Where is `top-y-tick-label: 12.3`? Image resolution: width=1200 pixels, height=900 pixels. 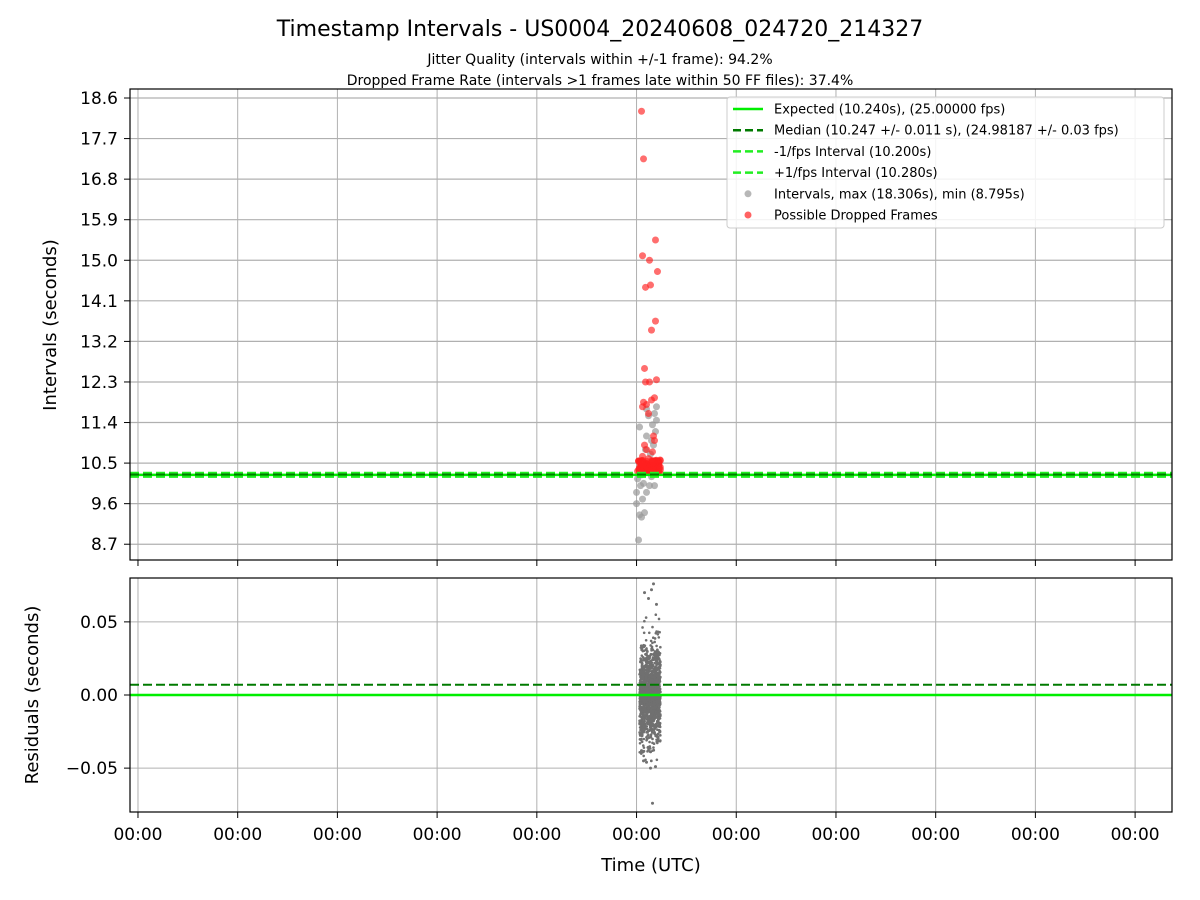 top-y-tick-label: 12.3 is located at coordinates (99, 383).